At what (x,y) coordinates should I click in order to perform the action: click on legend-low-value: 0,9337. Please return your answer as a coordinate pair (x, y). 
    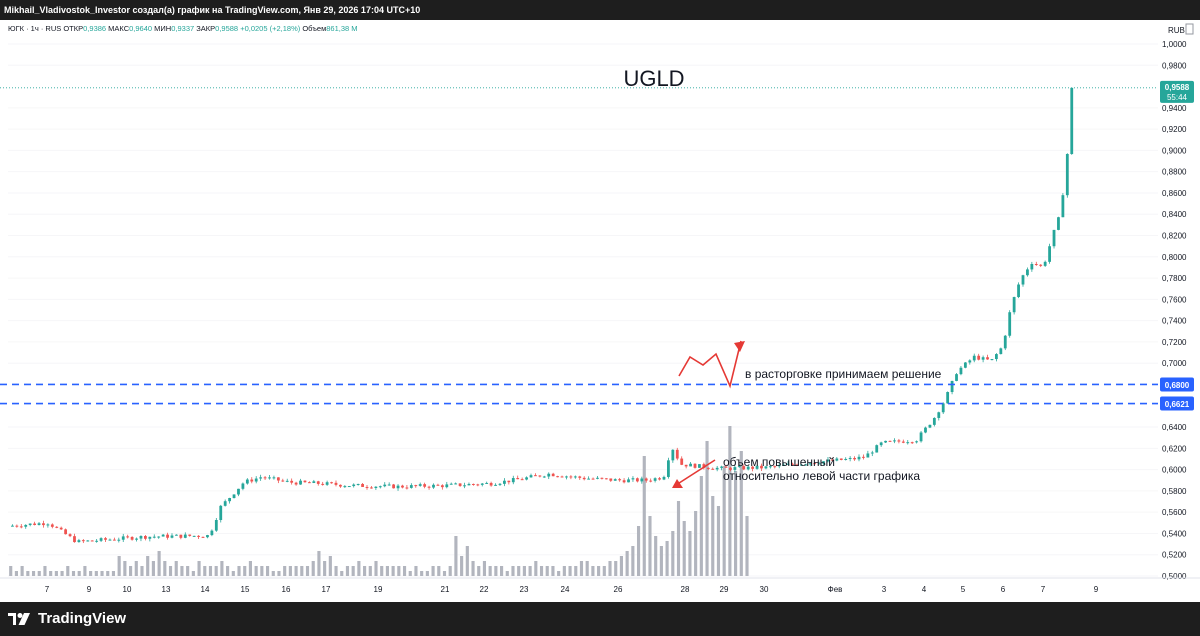
    Looking at the image, I should click on (183, 28).